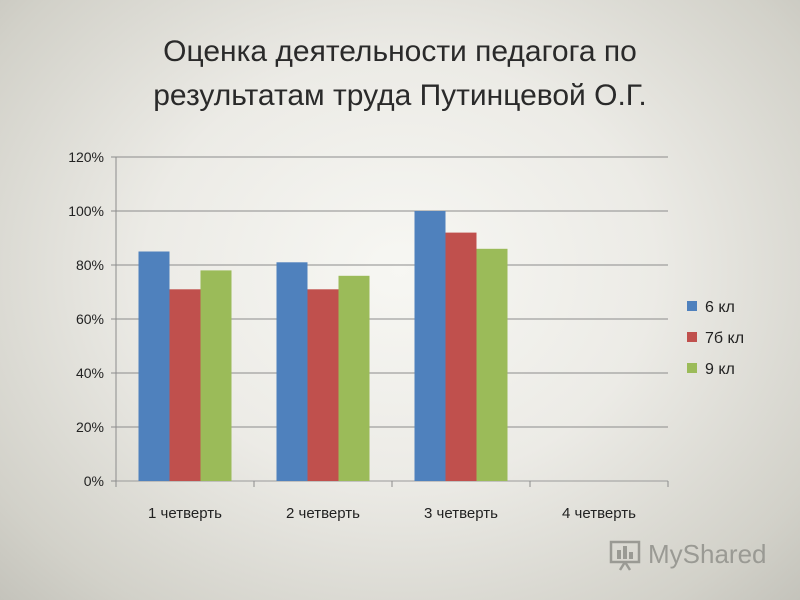 The height and width of the screenshot is (600, 800). Describe the element at coordinates (707, 553) in the screenshot. I see `watermark-text: MyShared` at that location.